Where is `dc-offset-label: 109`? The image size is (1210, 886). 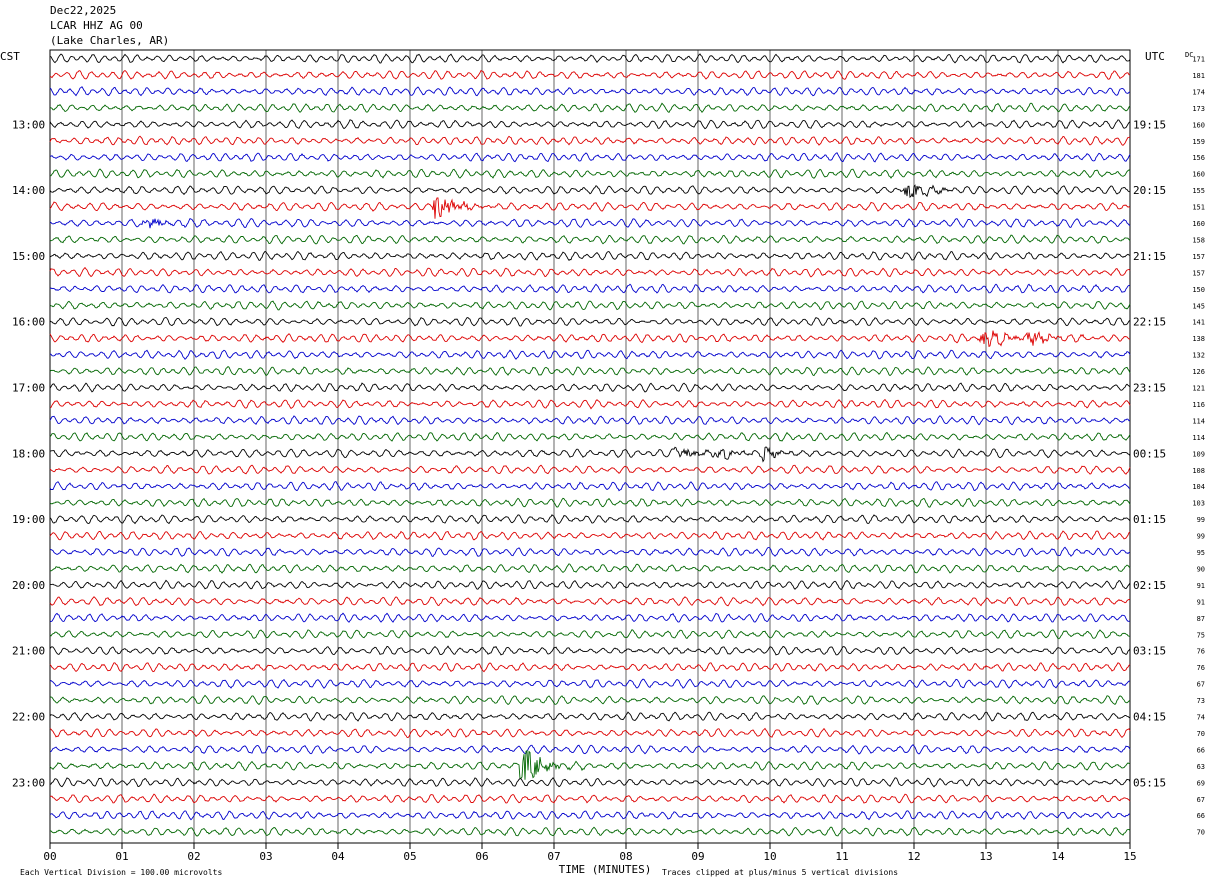 dc-offset-label: 109 is located at coordinates (1198, 454).